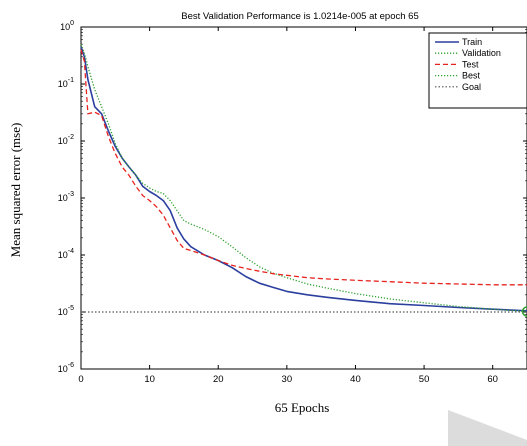 The height and width of the screenshot is (446, 527). I want to click on y-axis-label: Mean squared error (mse), so click(15, 190).